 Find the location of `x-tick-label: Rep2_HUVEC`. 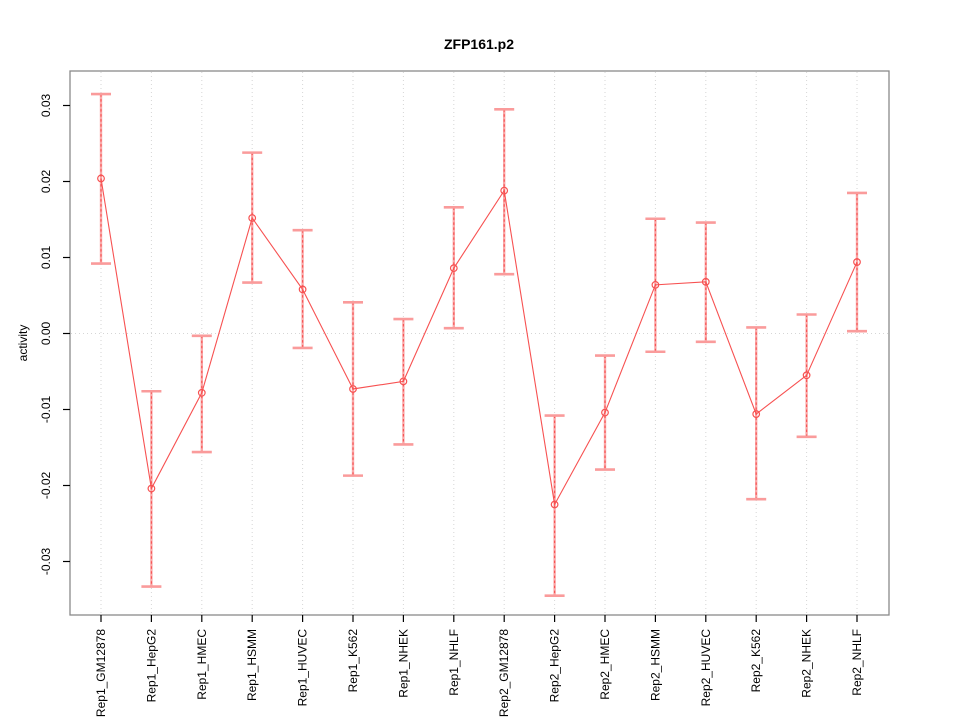

x-tick-label: Rep2_HUVEC is located at coordinates (706, 668).